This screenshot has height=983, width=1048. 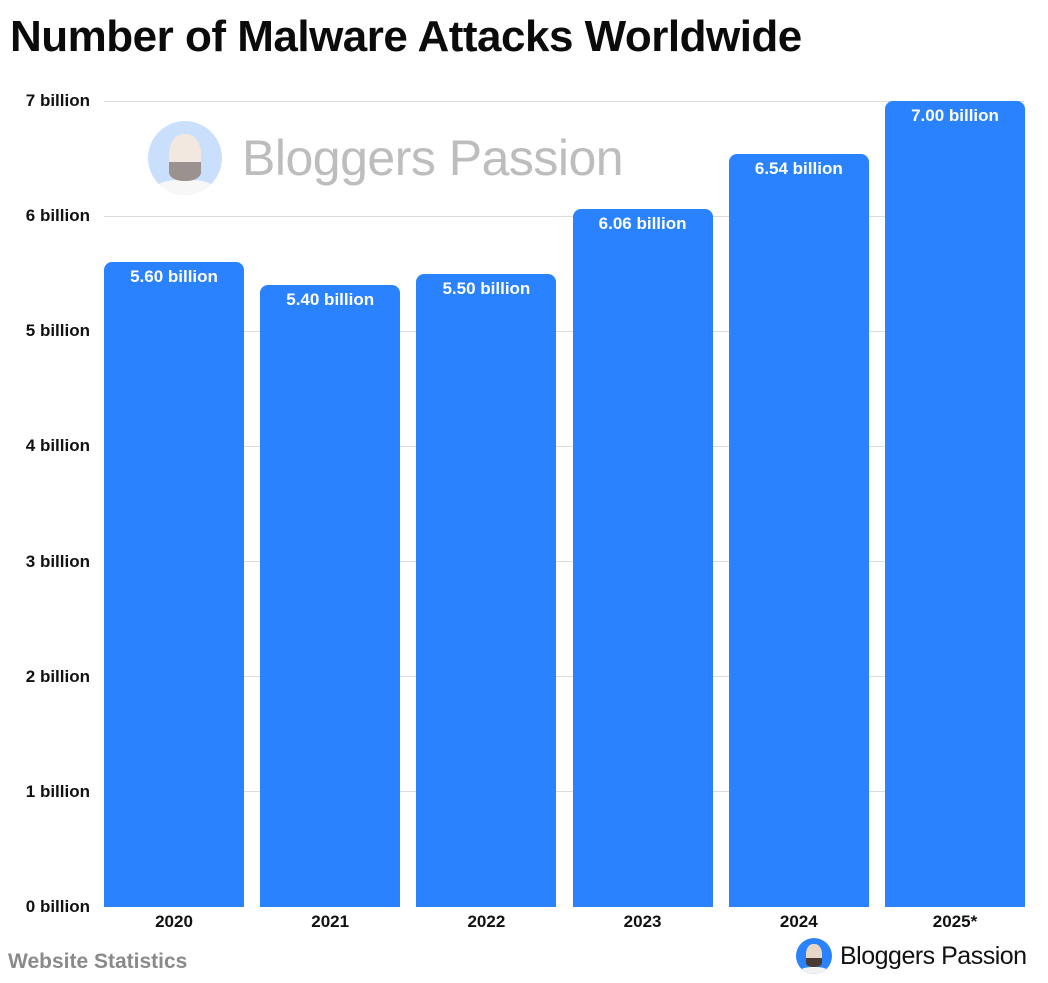 I want to click on bar-value-label: 7.00 billion, so click(x=955, y=115).